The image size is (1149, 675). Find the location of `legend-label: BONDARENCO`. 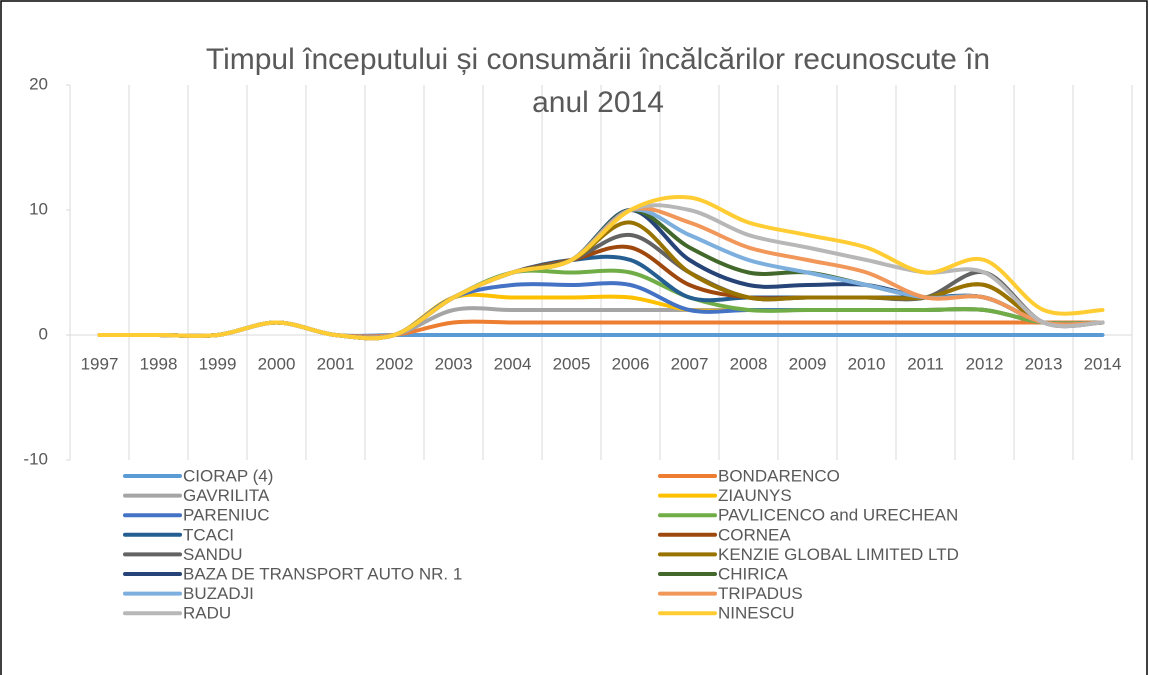

legend-label: BONDARENCO is located at coordinates (779, 475).